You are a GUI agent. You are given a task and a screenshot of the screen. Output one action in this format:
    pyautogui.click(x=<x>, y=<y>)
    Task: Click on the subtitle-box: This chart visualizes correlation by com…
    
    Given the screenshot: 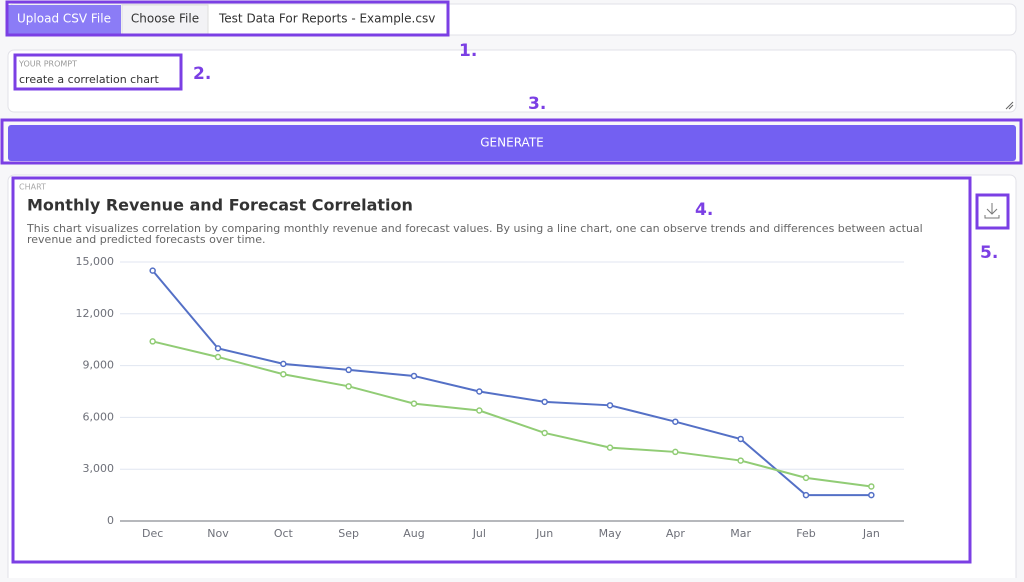 What is the action you would take?
    pyautogui.click(x=475, y=234)
    